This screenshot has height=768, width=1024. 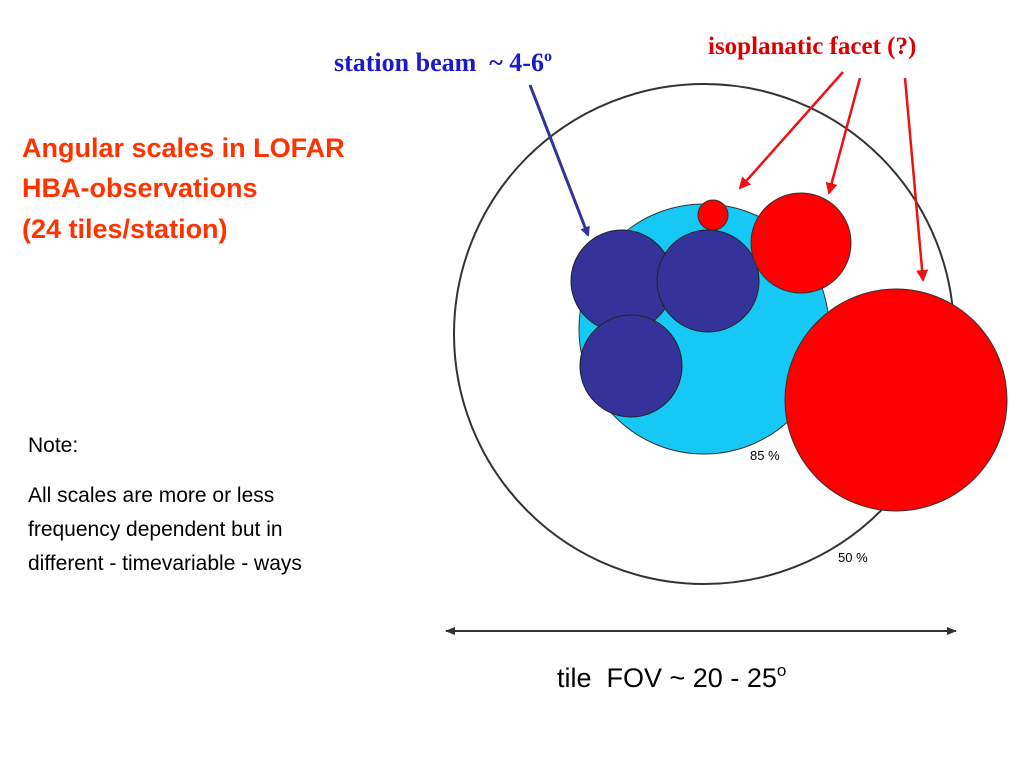 I want to click on note-line: different - timevariable - ways, so click(x=165, y=563).